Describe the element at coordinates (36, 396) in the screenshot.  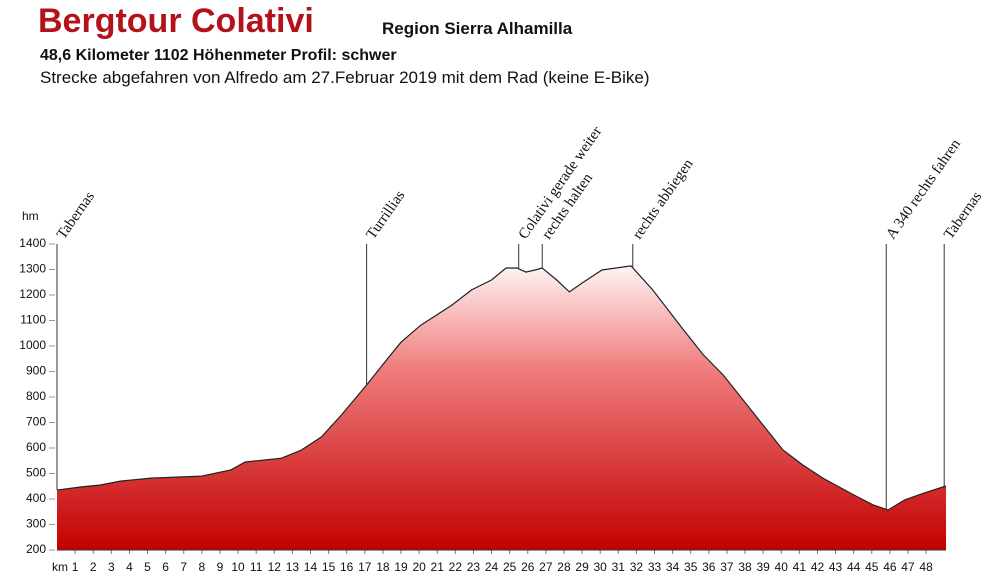
I see `y-tick-label: 800` at that location.